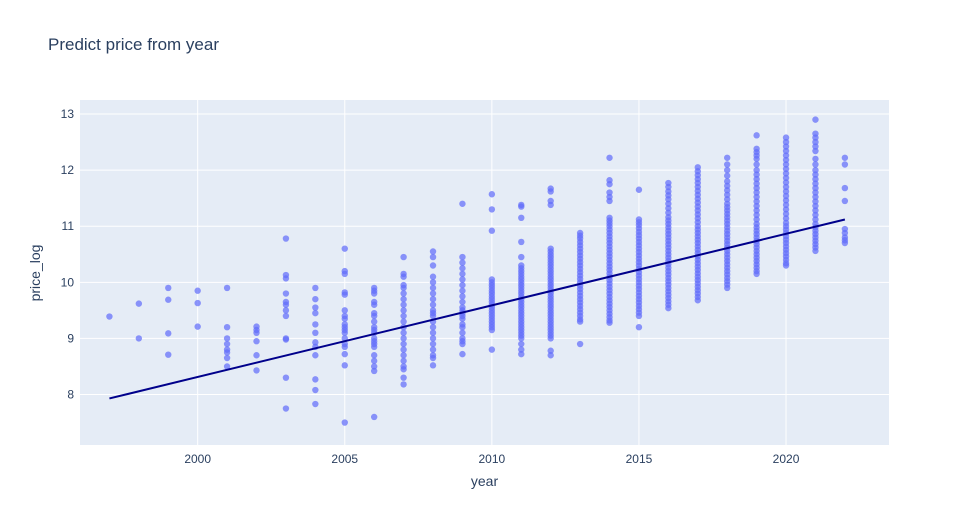  Describe the element at coordinates (68, 170) in the screenshot. I see `y-tick-label: 12` at that location.